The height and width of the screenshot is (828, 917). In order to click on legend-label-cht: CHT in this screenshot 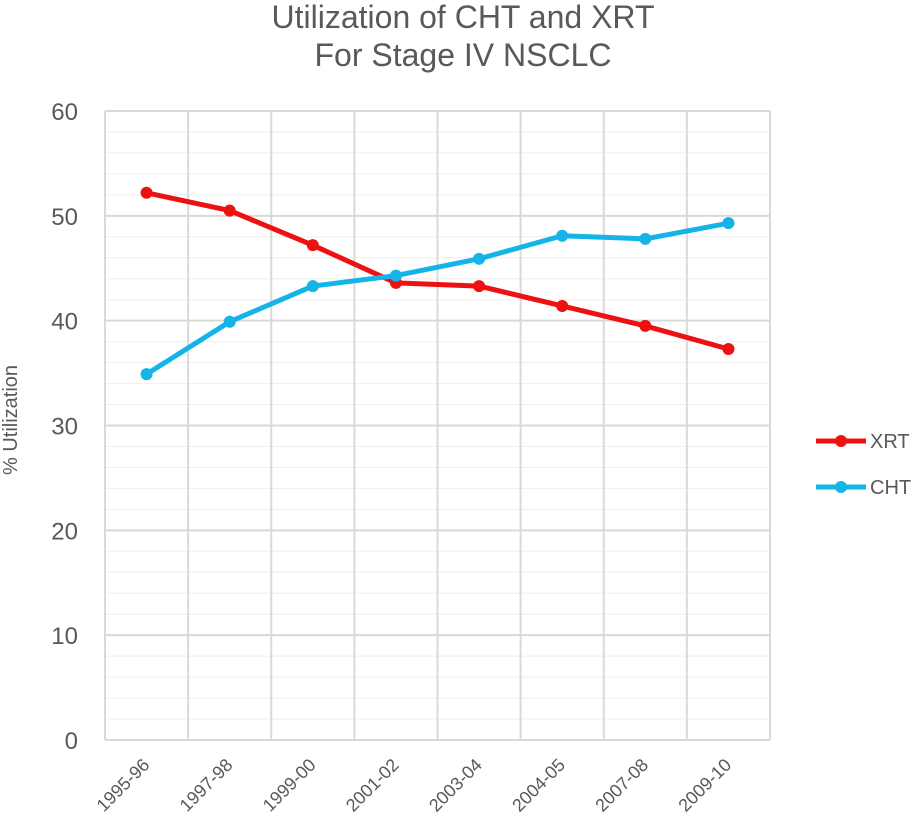, I will do `click(890, 488)`.